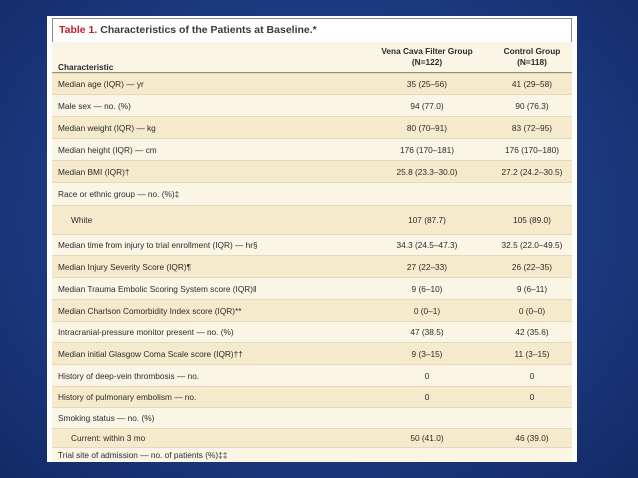  Describe the element at coordinates (107, 149) in the screenshot. I see `row-characteristic: Median height (IQR) — cm` at that location.